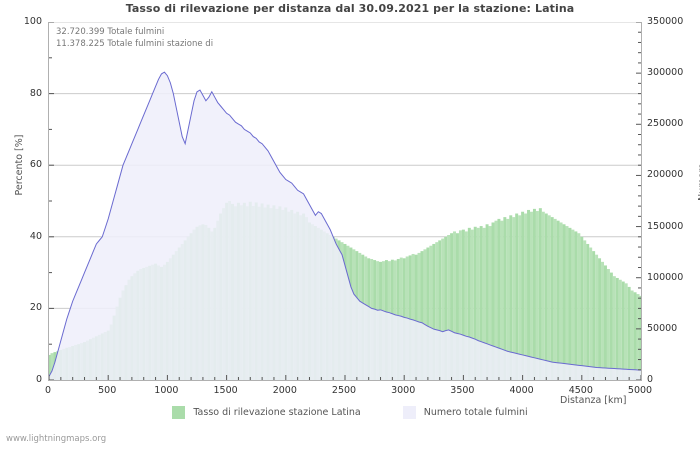  What do you see at coordinates (277, 412) in the screenshot?
I see `legend-label: Tasso di rilevazione stazione Latina` at bounding box center [277, 412].